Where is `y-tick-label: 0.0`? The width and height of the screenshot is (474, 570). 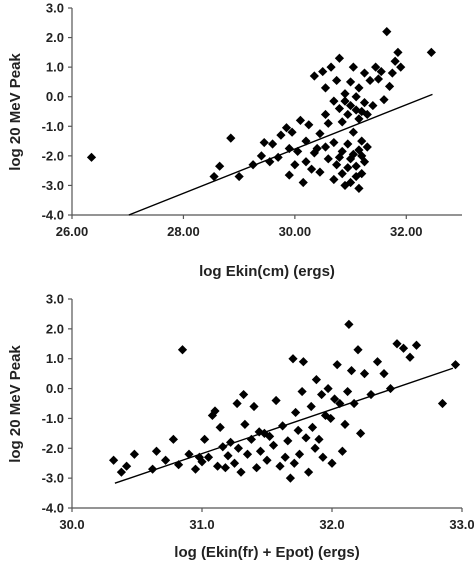
y-tick-label: 0.0 is located at coordinates (55, 96).